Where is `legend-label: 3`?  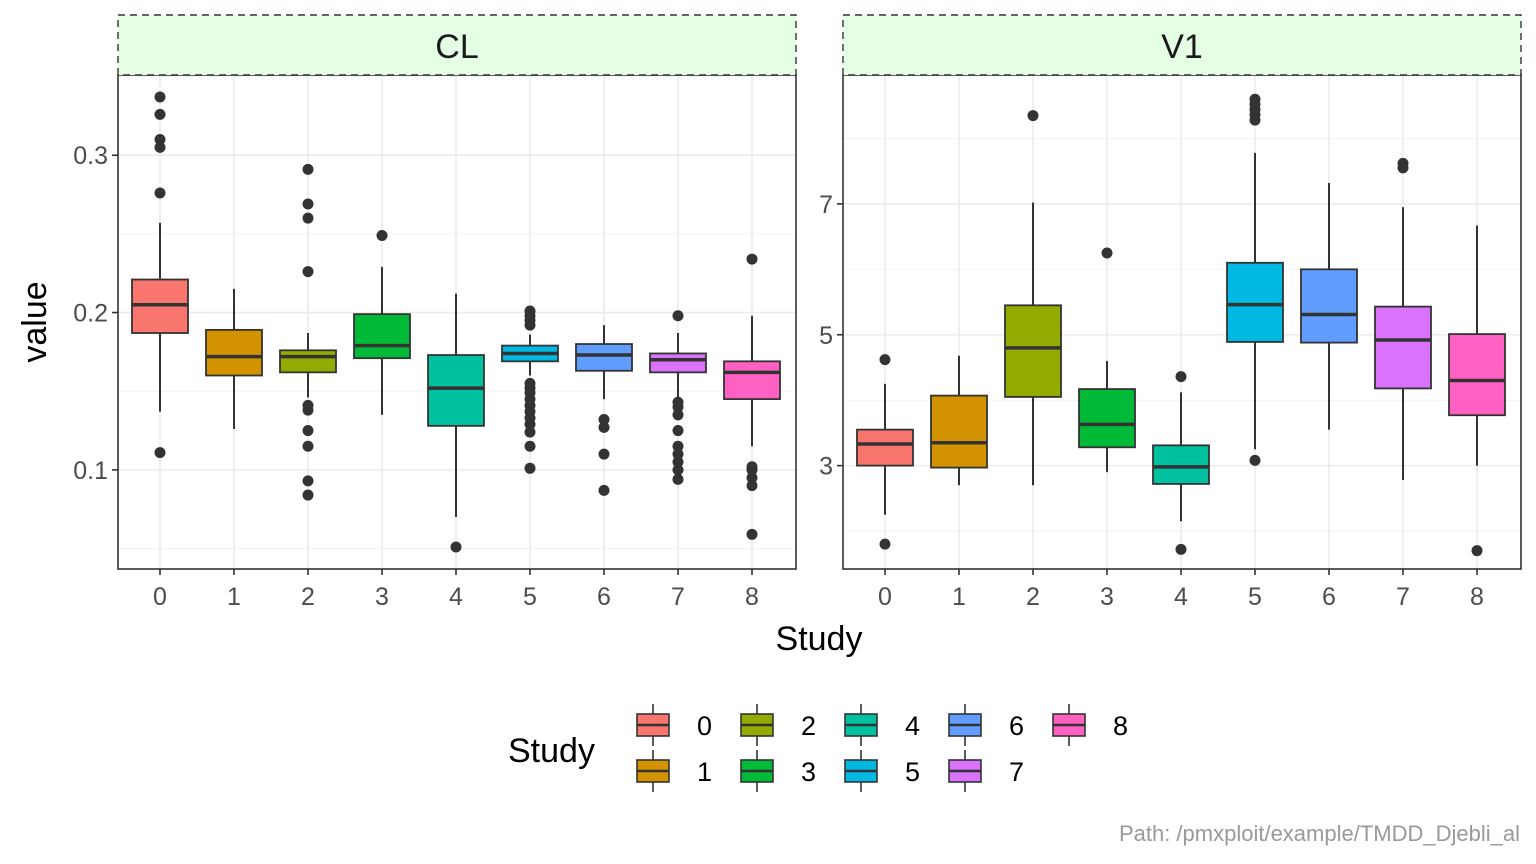
legend-label: 3 is located at coordinates (808, 772).